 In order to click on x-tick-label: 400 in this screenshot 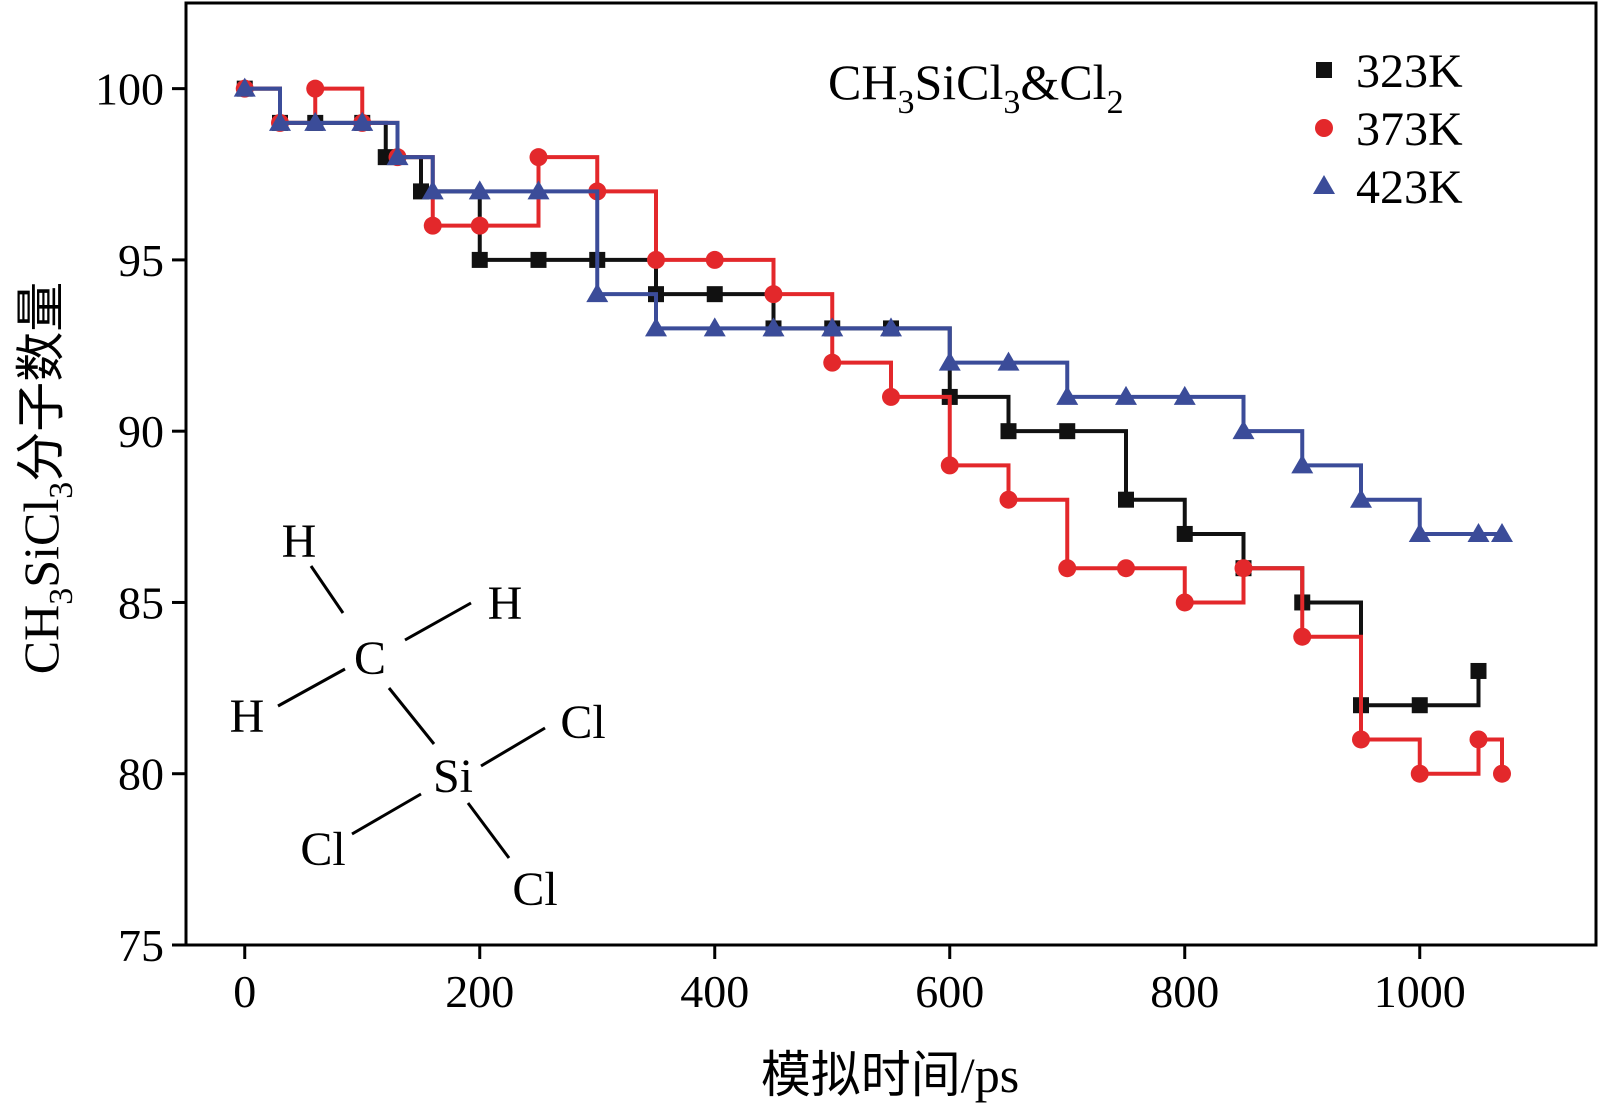, I will do `click(714, 991)`.